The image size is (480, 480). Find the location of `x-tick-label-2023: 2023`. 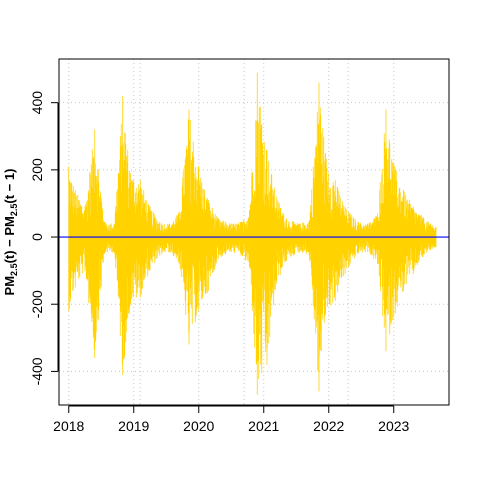

x-tick-label-2023: 2023 is located at coordinates (393, 426).